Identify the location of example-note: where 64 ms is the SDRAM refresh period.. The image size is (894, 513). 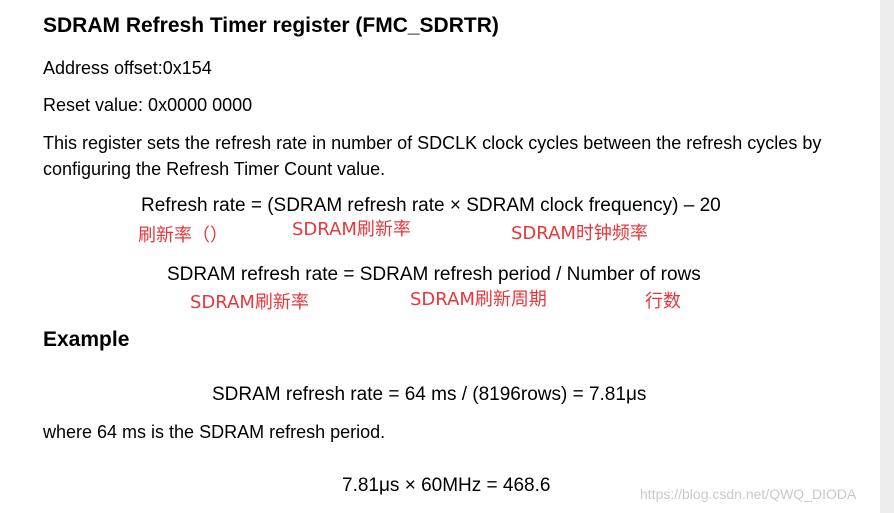
(214, 432).